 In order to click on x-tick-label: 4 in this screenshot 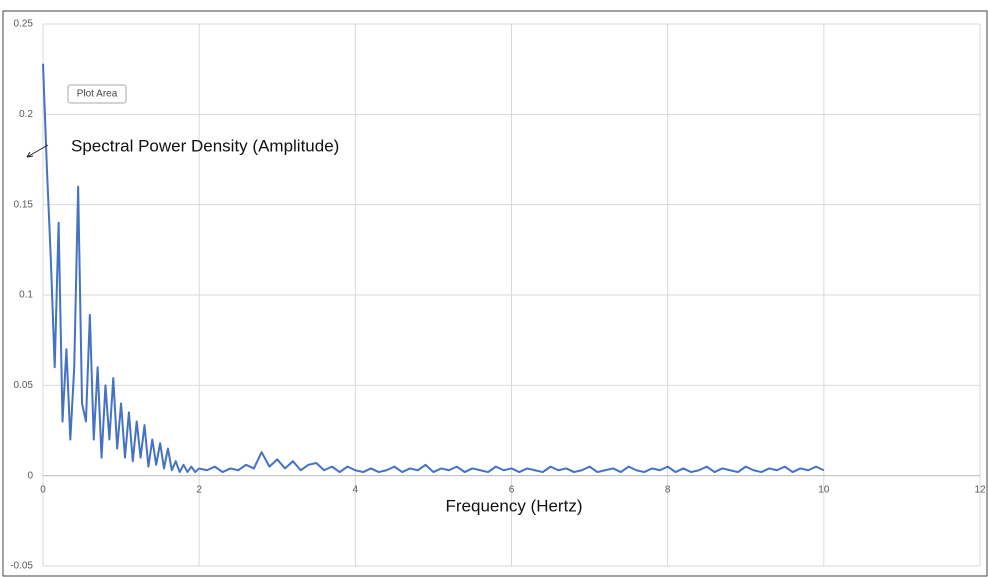, I will do `click(356, 489)`.